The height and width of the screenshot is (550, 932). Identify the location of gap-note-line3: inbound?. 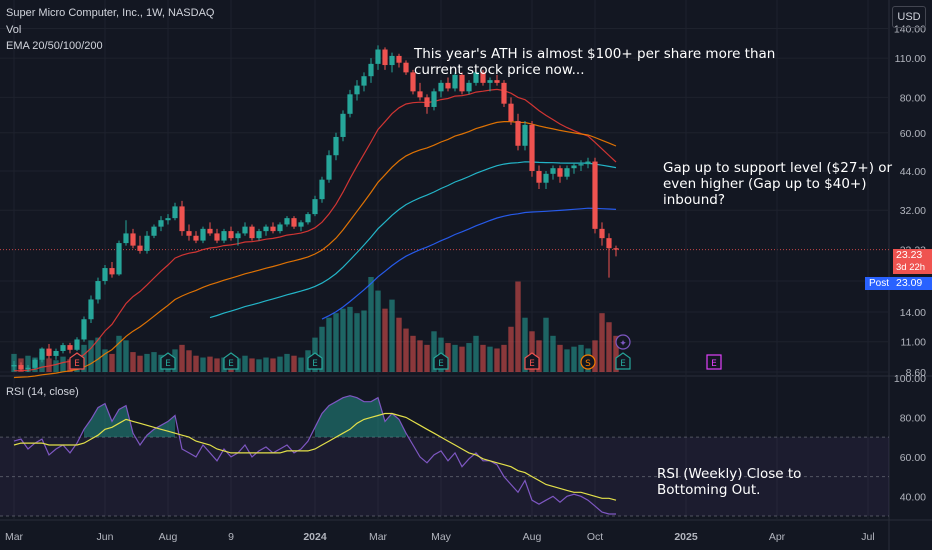
(694, 200).